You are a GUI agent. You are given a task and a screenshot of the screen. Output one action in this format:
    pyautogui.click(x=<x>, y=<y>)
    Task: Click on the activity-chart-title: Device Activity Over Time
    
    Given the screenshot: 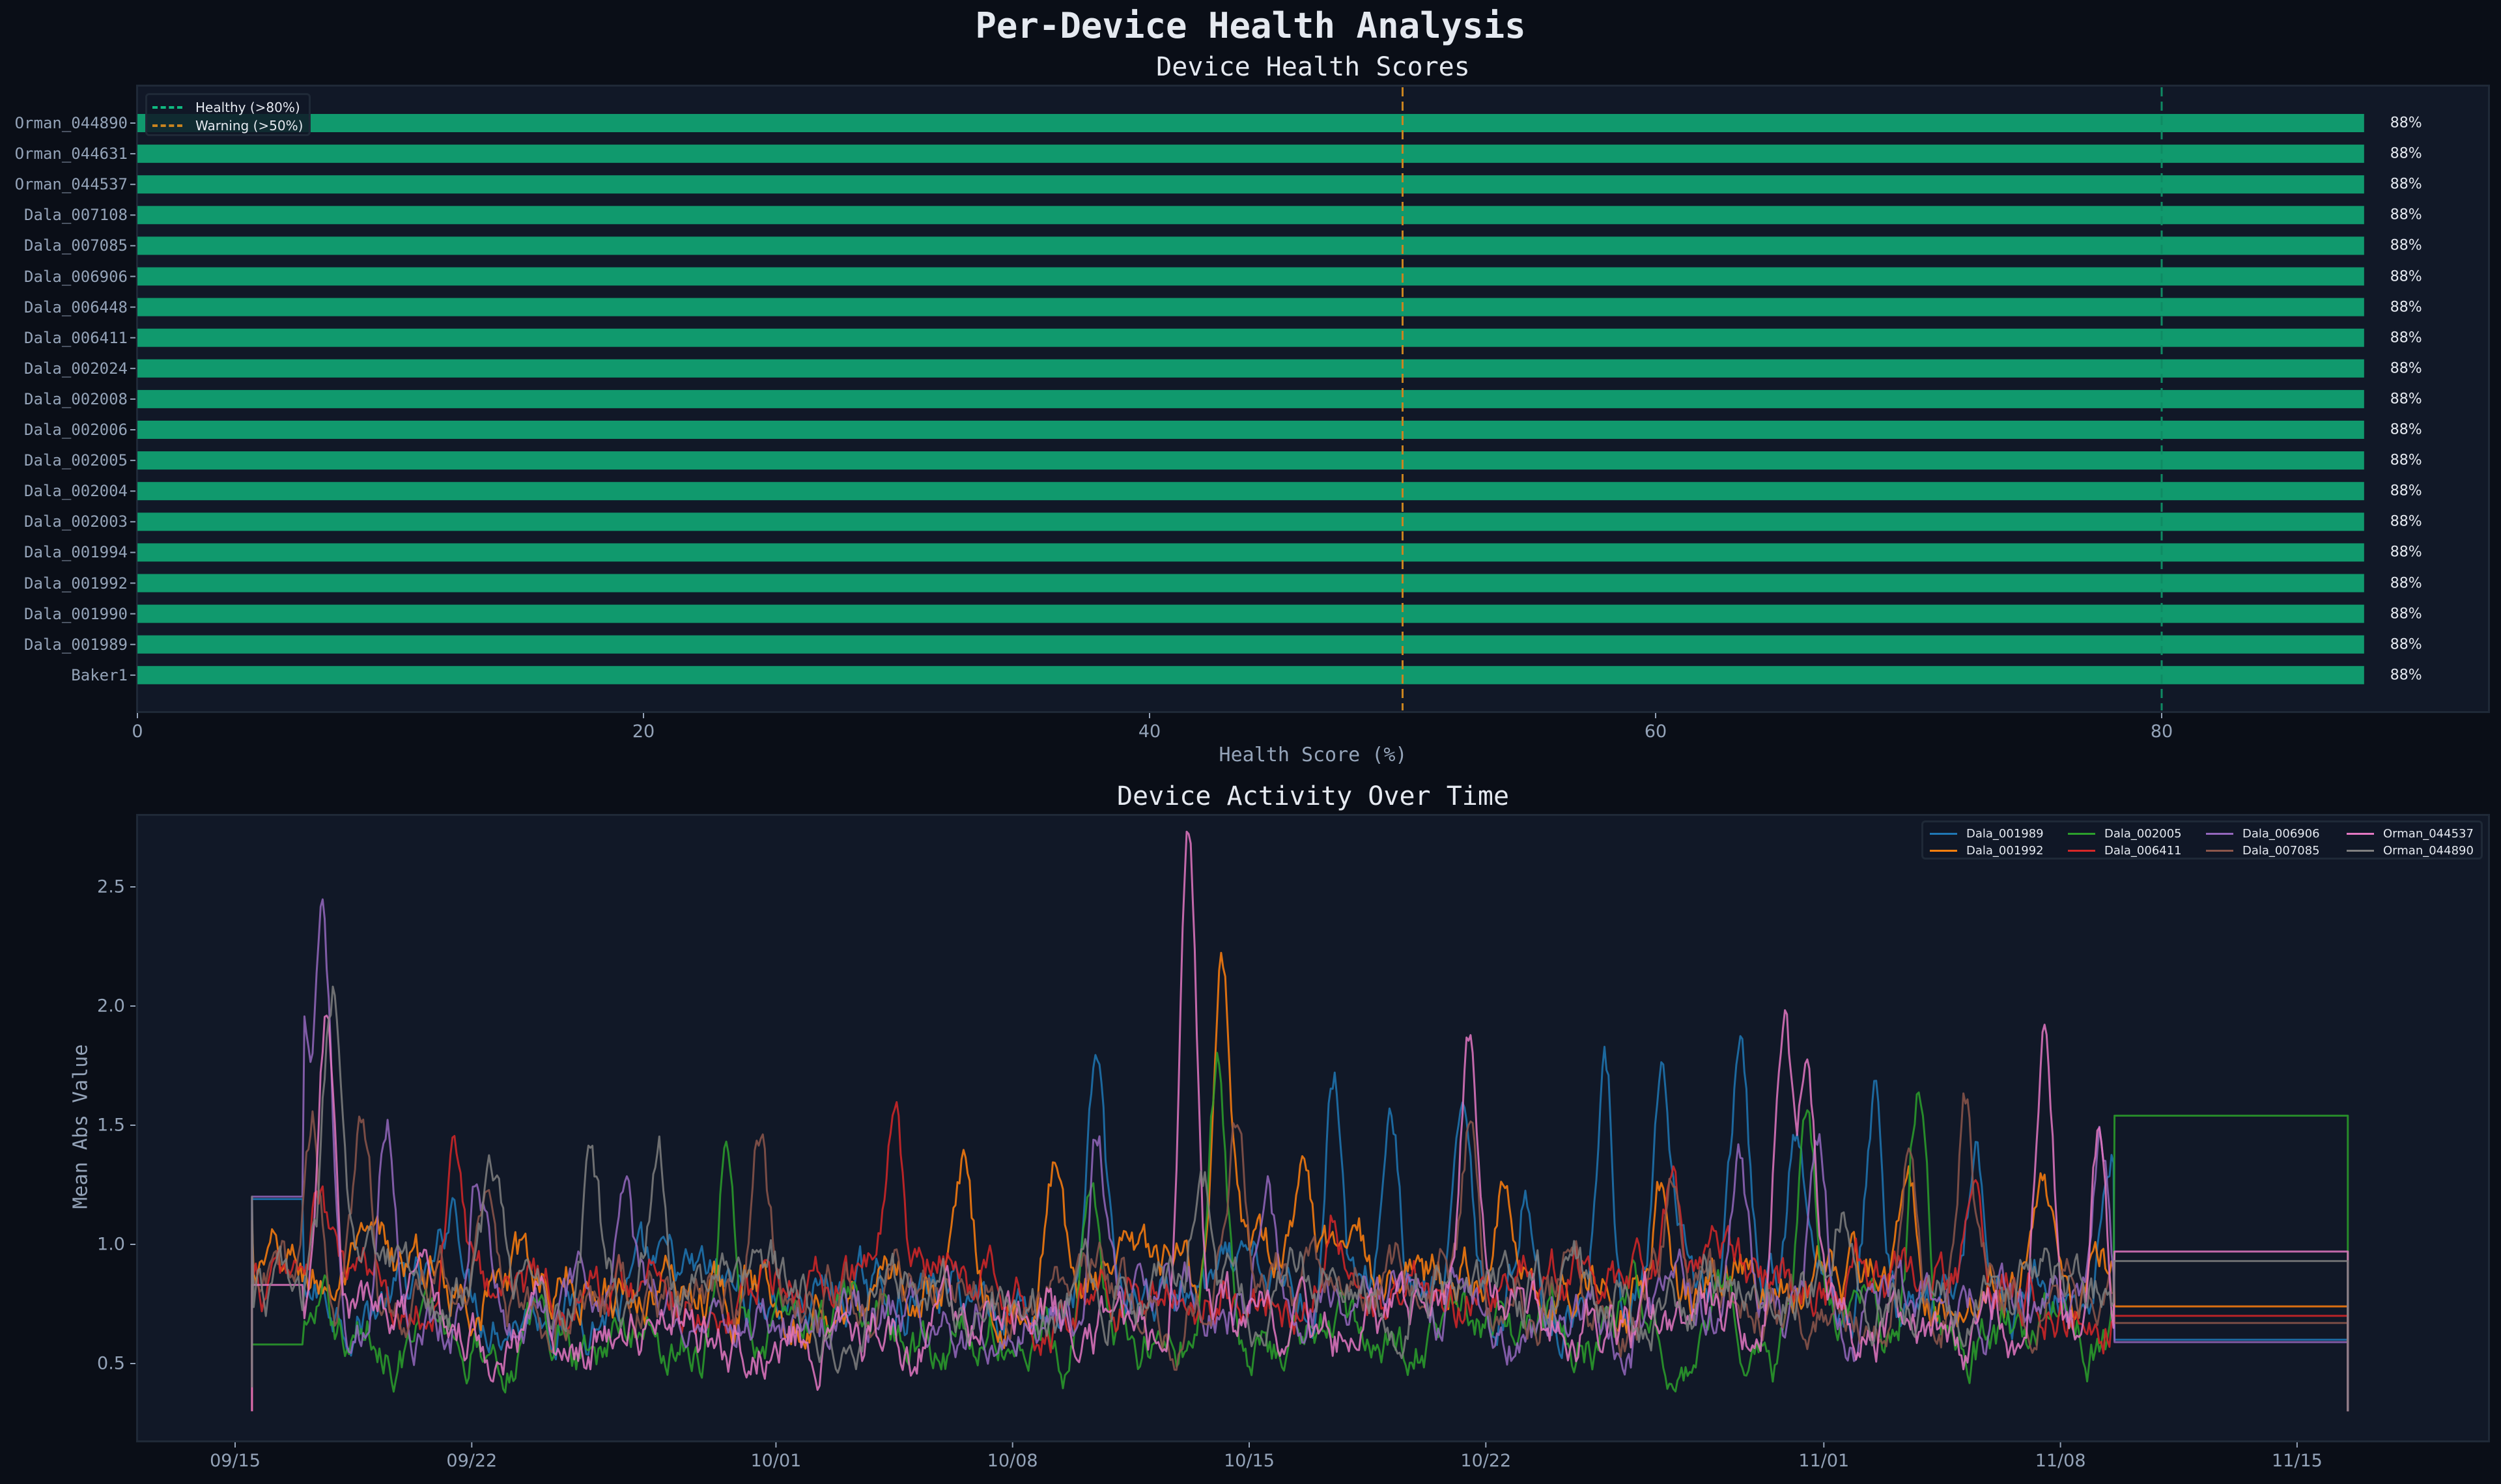 What is the action you would take?
    pyautogui.click(x=1313, y=796)
    